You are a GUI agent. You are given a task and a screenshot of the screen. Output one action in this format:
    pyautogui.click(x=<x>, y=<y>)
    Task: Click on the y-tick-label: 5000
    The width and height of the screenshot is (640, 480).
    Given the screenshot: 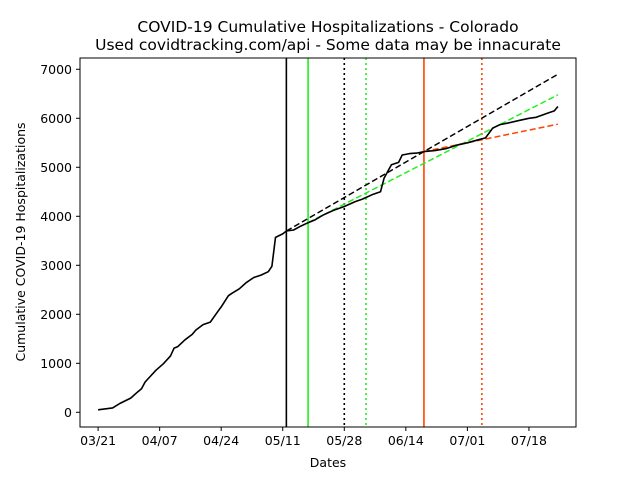 What is the action you would take?
    pyautogui.click(x=56, y=167)
    